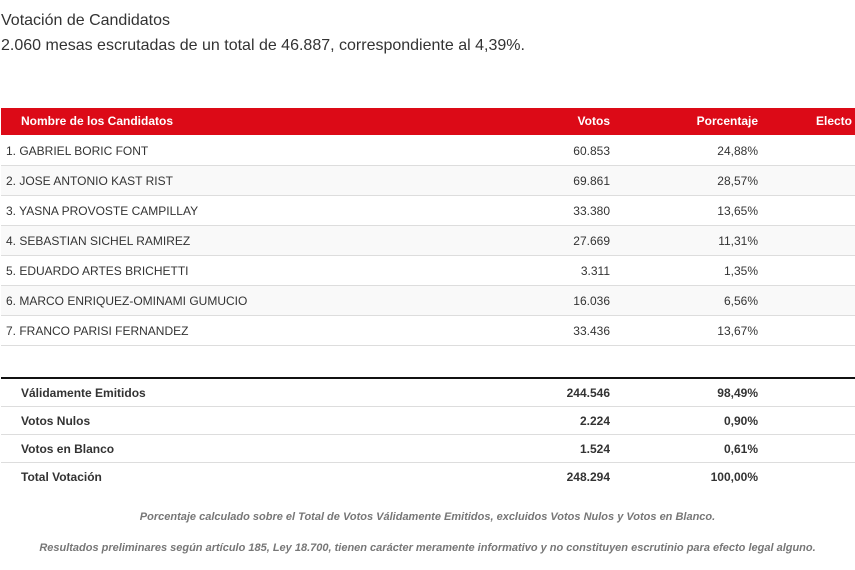 The width and height of the screenshot is (855, 570). I want to click on candidate-percentage: 11,31%, so click(738, 241).